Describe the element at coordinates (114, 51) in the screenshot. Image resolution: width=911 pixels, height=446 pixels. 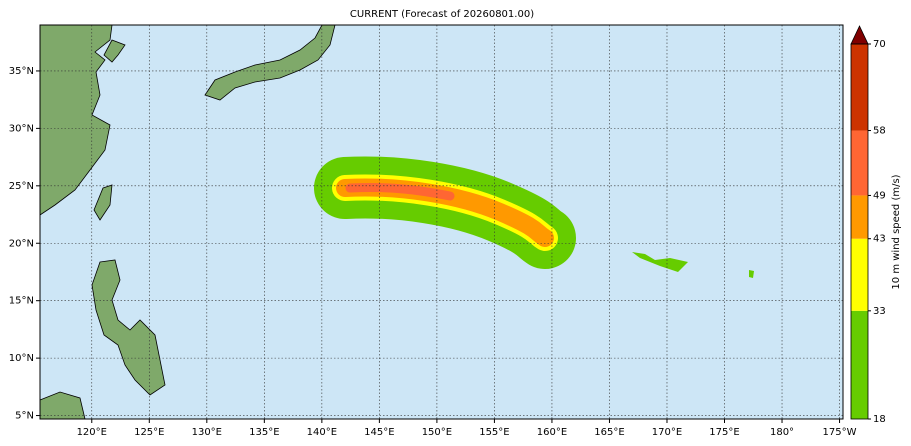
I see `korea` at that location.